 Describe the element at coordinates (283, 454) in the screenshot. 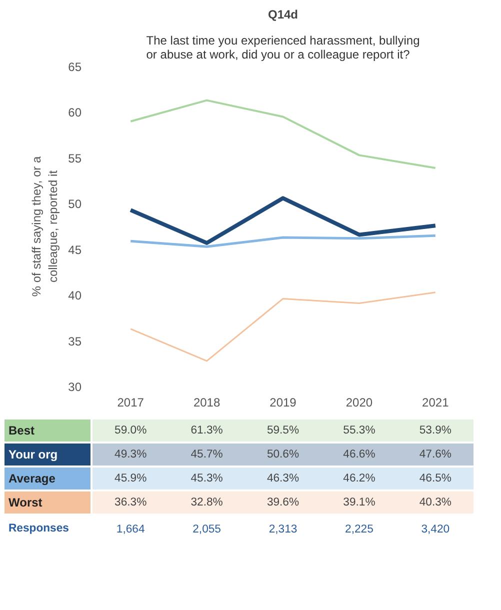

I see `data-label: 50.6%` at that location.